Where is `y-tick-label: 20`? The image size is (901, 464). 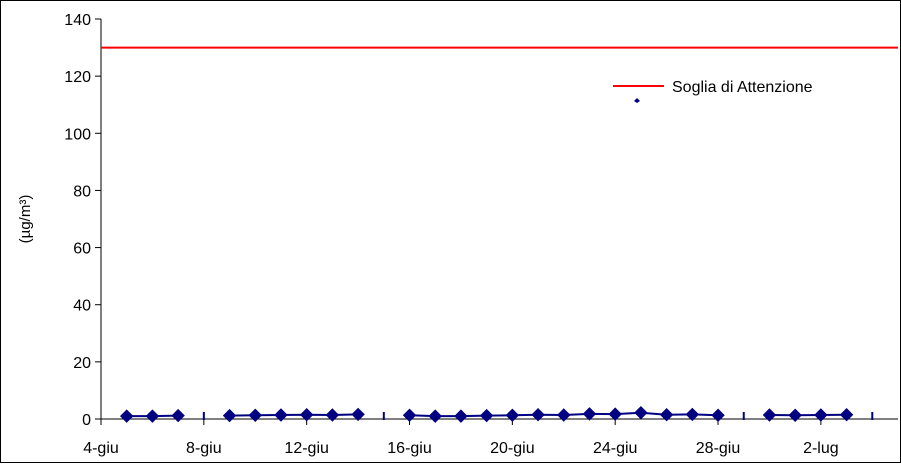 y-tick-label: 20 is located at coordinates (82, 363).